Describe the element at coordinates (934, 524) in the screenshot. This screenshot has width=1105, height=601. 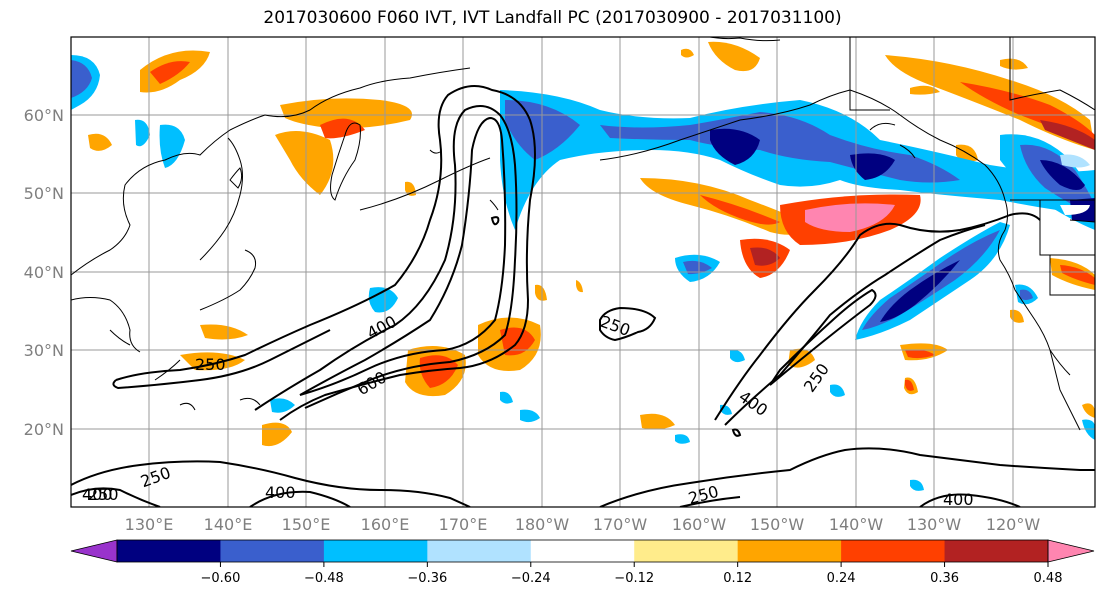
I see `lon-label: 130°W` at that location.